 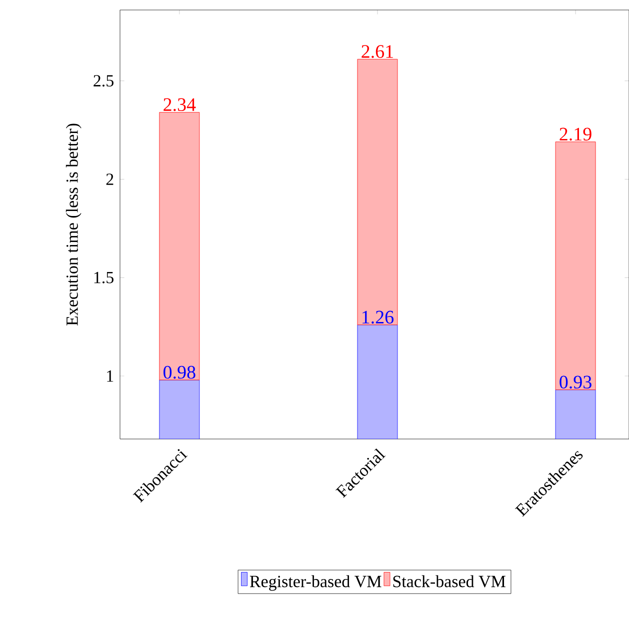 What do you see at coordinates (104, 81) in the screenshot?
I see `y-tick-label: 2.5` at bounding box center [104, 81].